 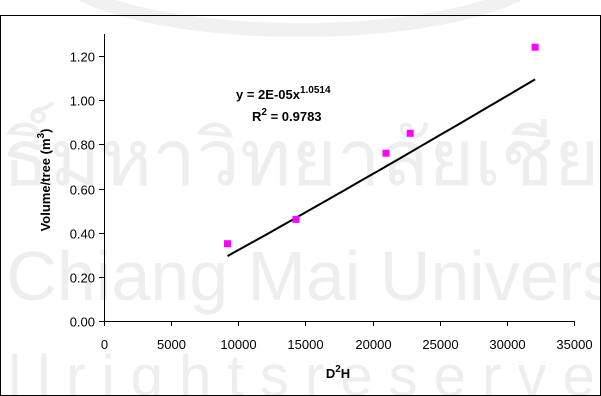 I want to click on y-tick-label: 0.40, so click(x=82, y=234).